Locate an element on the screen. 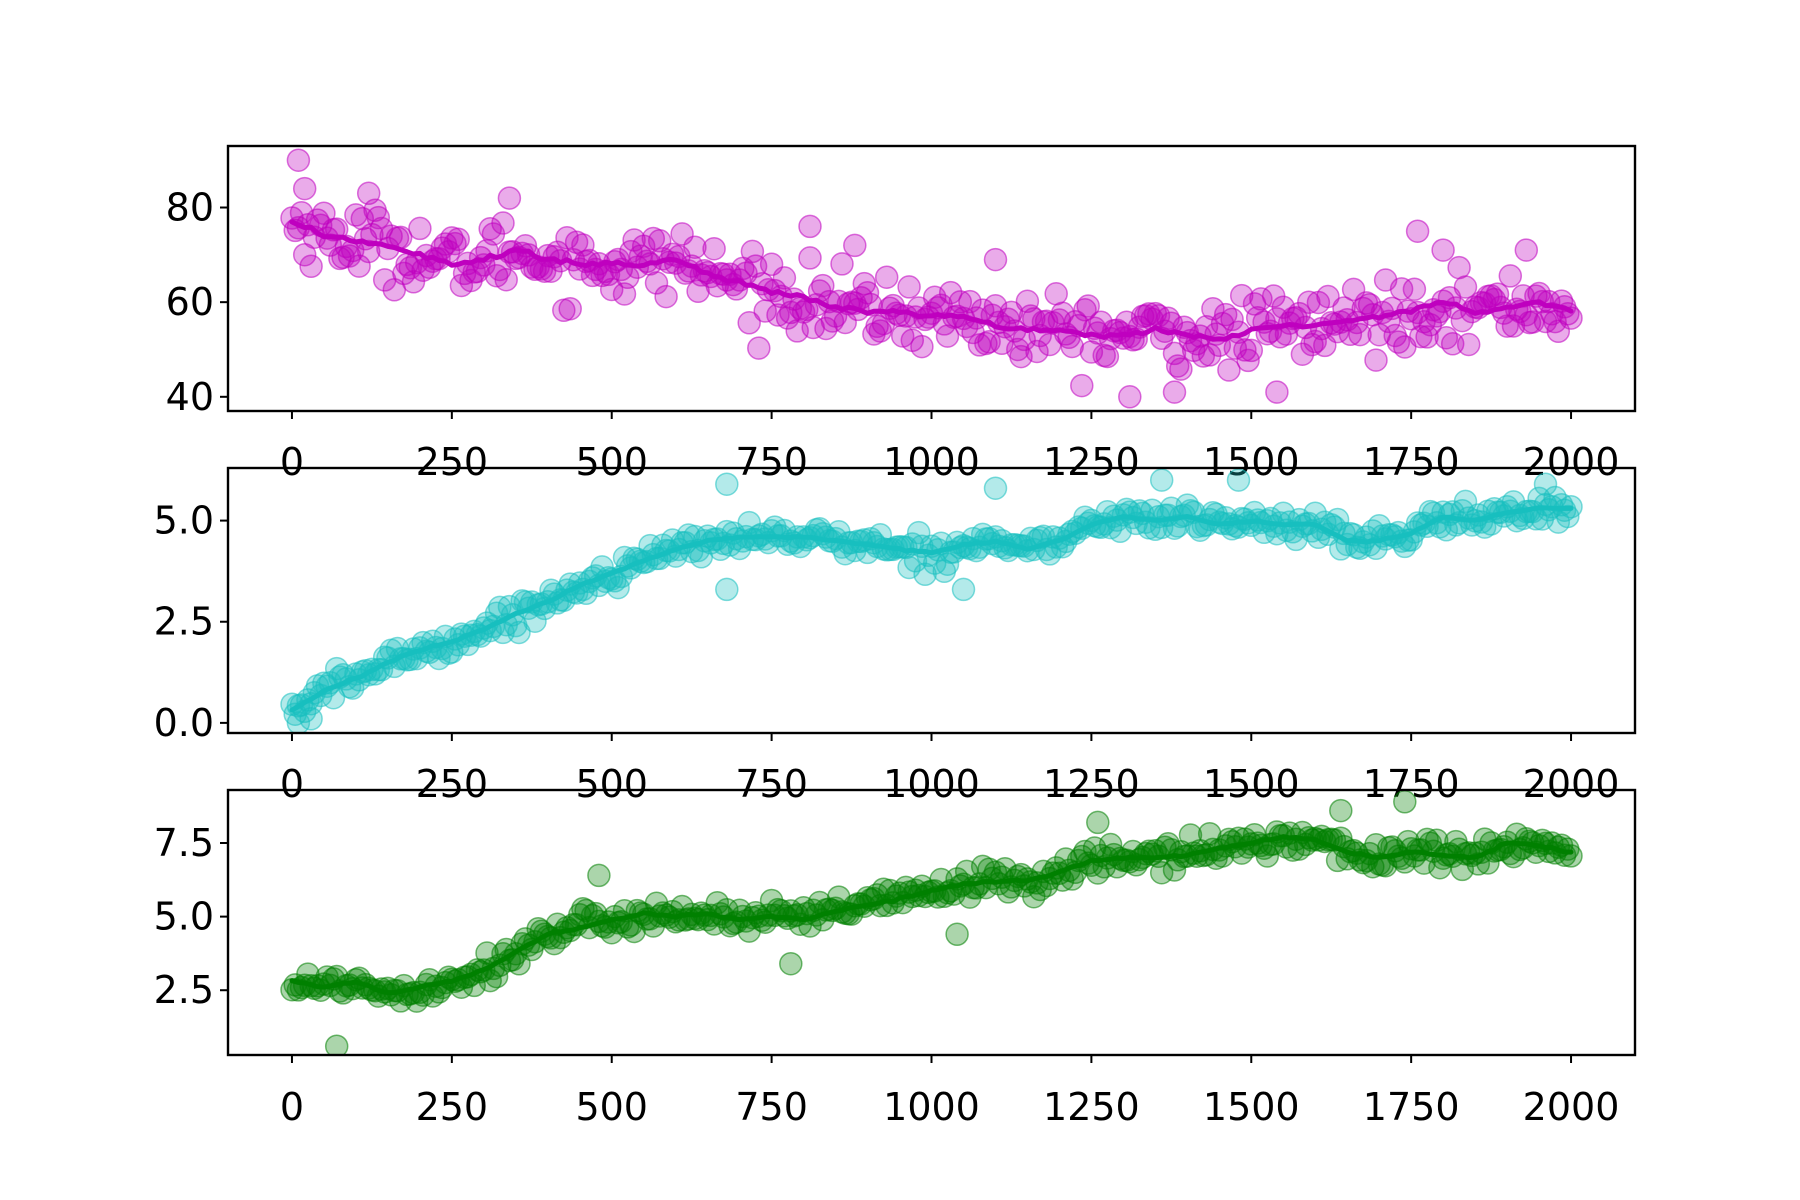  y-tick-label: 2.5 is located at coordinates (184, 622).